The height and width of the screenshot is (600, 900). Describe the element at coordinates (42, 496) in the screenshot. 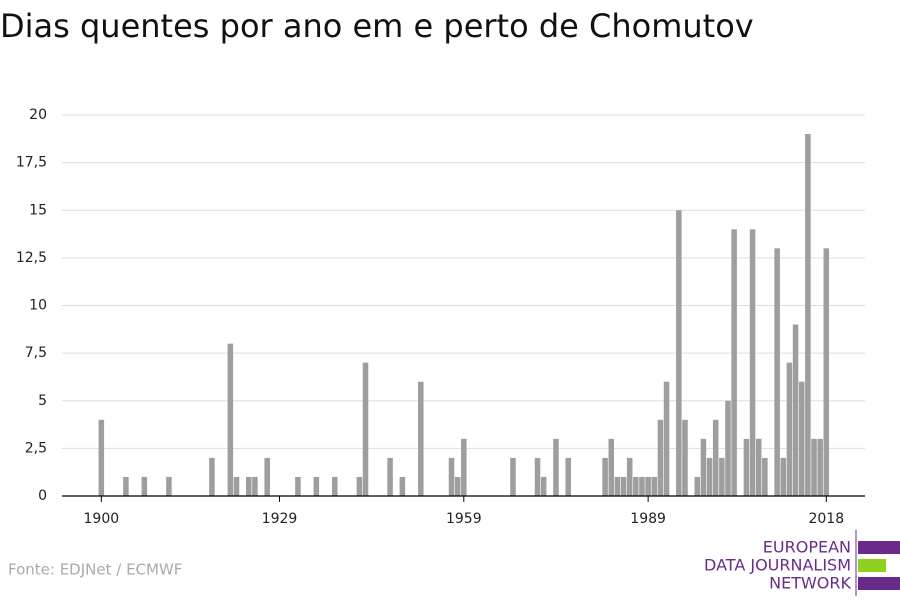

I see `y-tick-label: 0` at that location.